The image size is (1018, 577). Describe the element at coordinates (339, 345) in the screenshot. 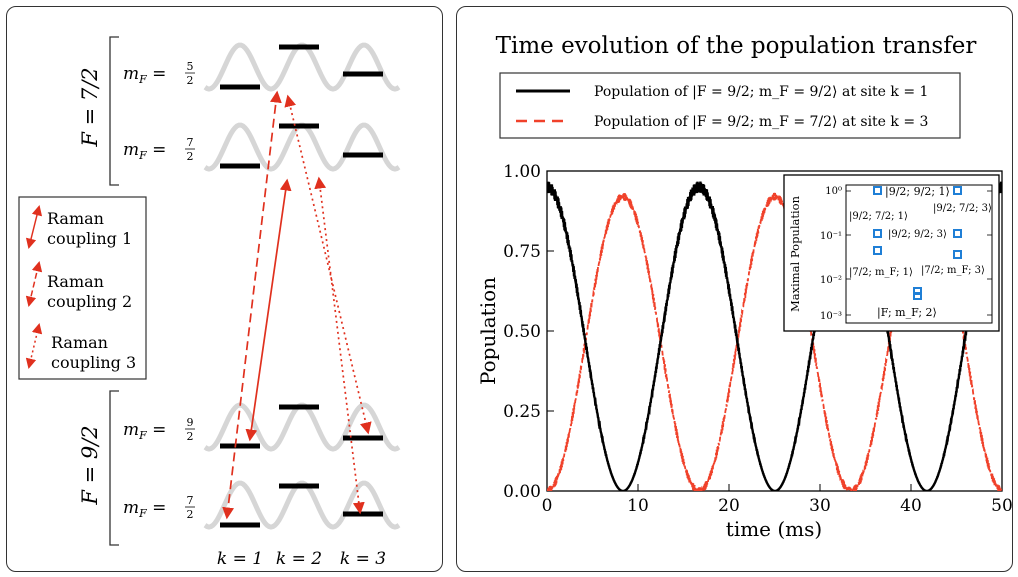

I see `raman-coupling-3-arrow` at that location.